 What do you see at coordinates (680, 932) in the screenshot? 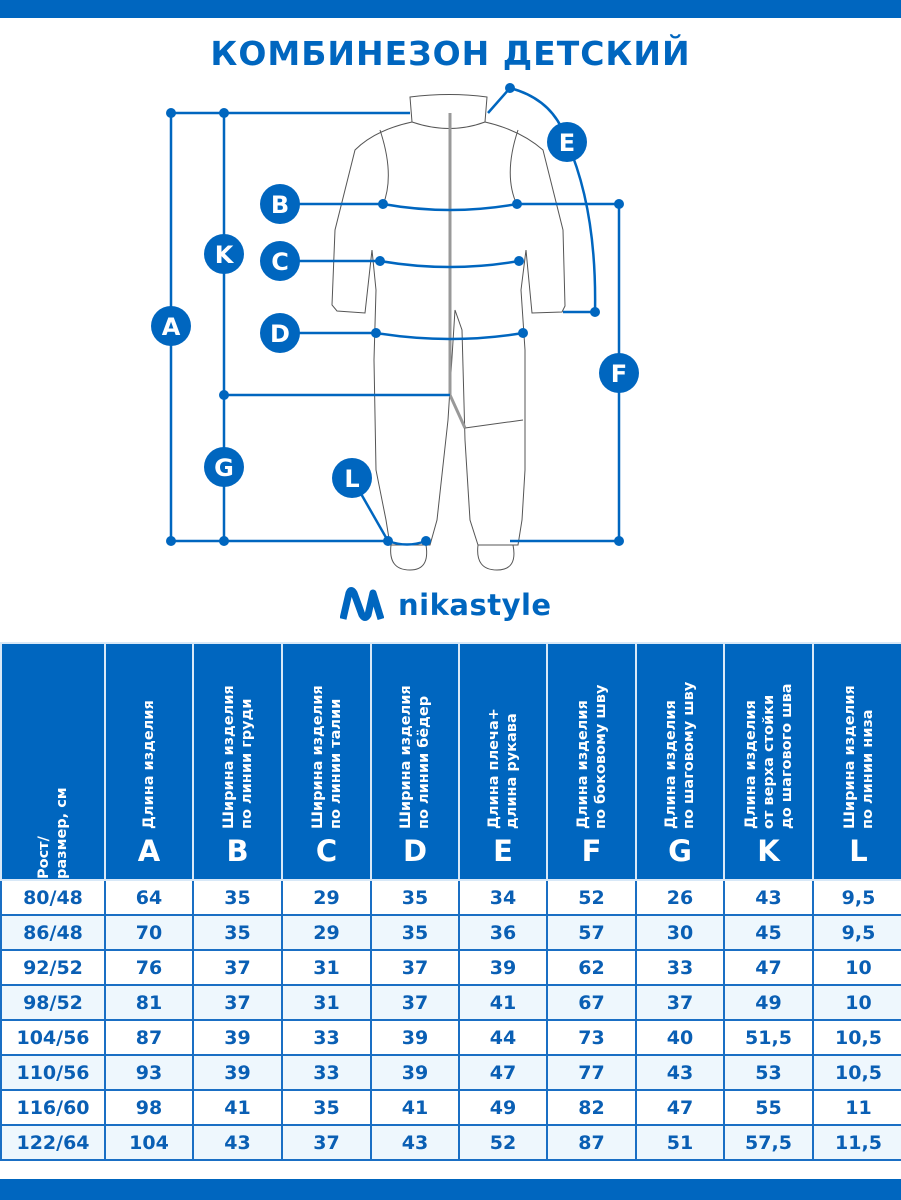
I see `table-cell: 30` at bounding box center [680, 932].